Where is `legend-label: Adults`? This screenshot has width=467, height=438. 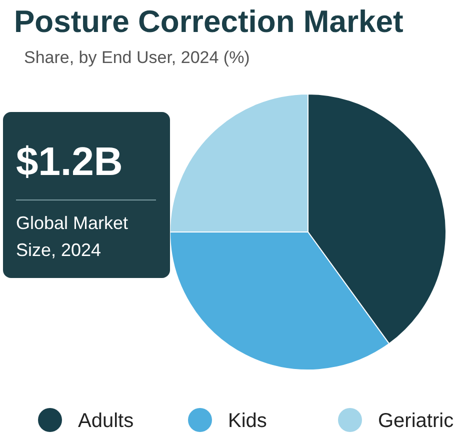 legend-label: Adults is located at coordinates (106, 421).